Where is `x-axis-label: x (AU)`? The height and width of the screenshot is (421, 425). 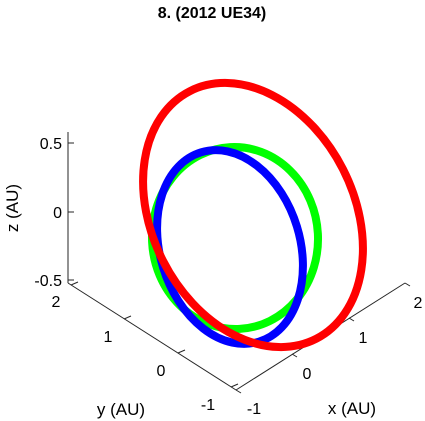
x-axis-label: x (AU) is located at coordinates (352, 408).